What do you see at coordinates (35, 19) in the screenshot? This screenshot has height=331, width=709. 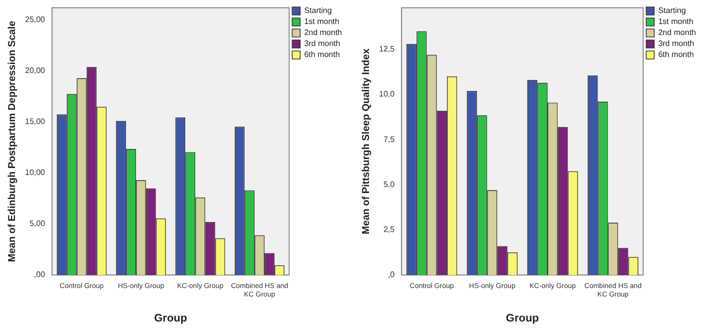 I see `y-tick-label: 25,00` at bounding box center [35, 19].